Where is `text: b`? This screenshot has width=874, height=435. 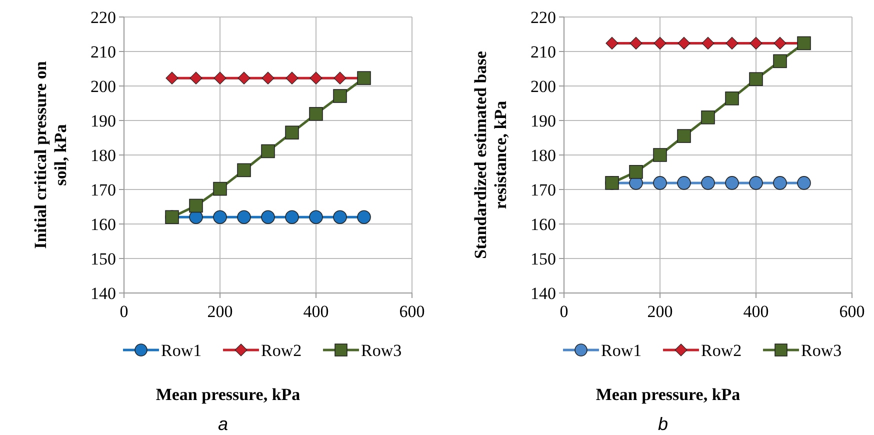
text: b is located at coordinates (663, 424).